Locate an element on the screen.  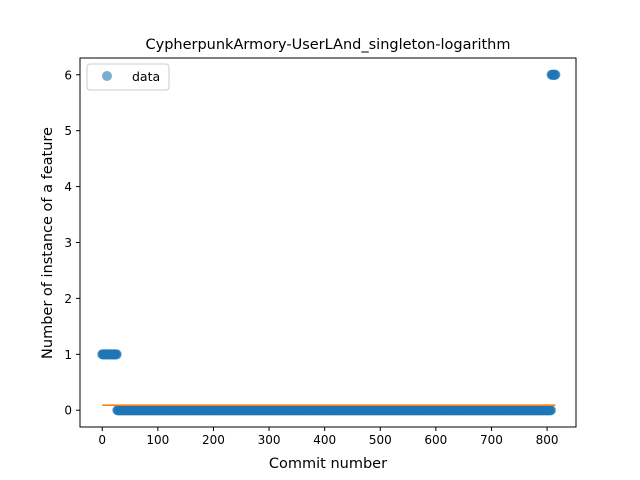
x-tick-label: 300 is located at coordinates (269, 440).